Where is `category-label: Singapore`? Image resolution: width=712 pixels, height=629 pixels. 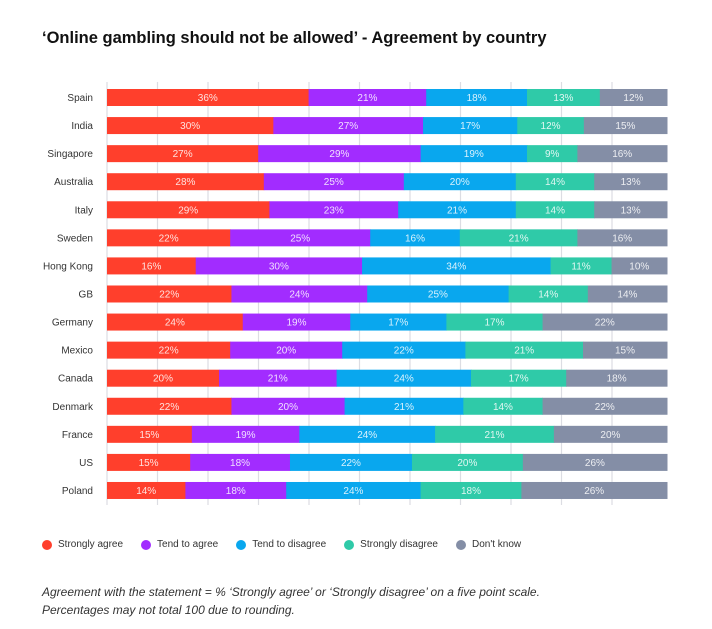 category-label: Singapore is located at coordinates (70, 154).